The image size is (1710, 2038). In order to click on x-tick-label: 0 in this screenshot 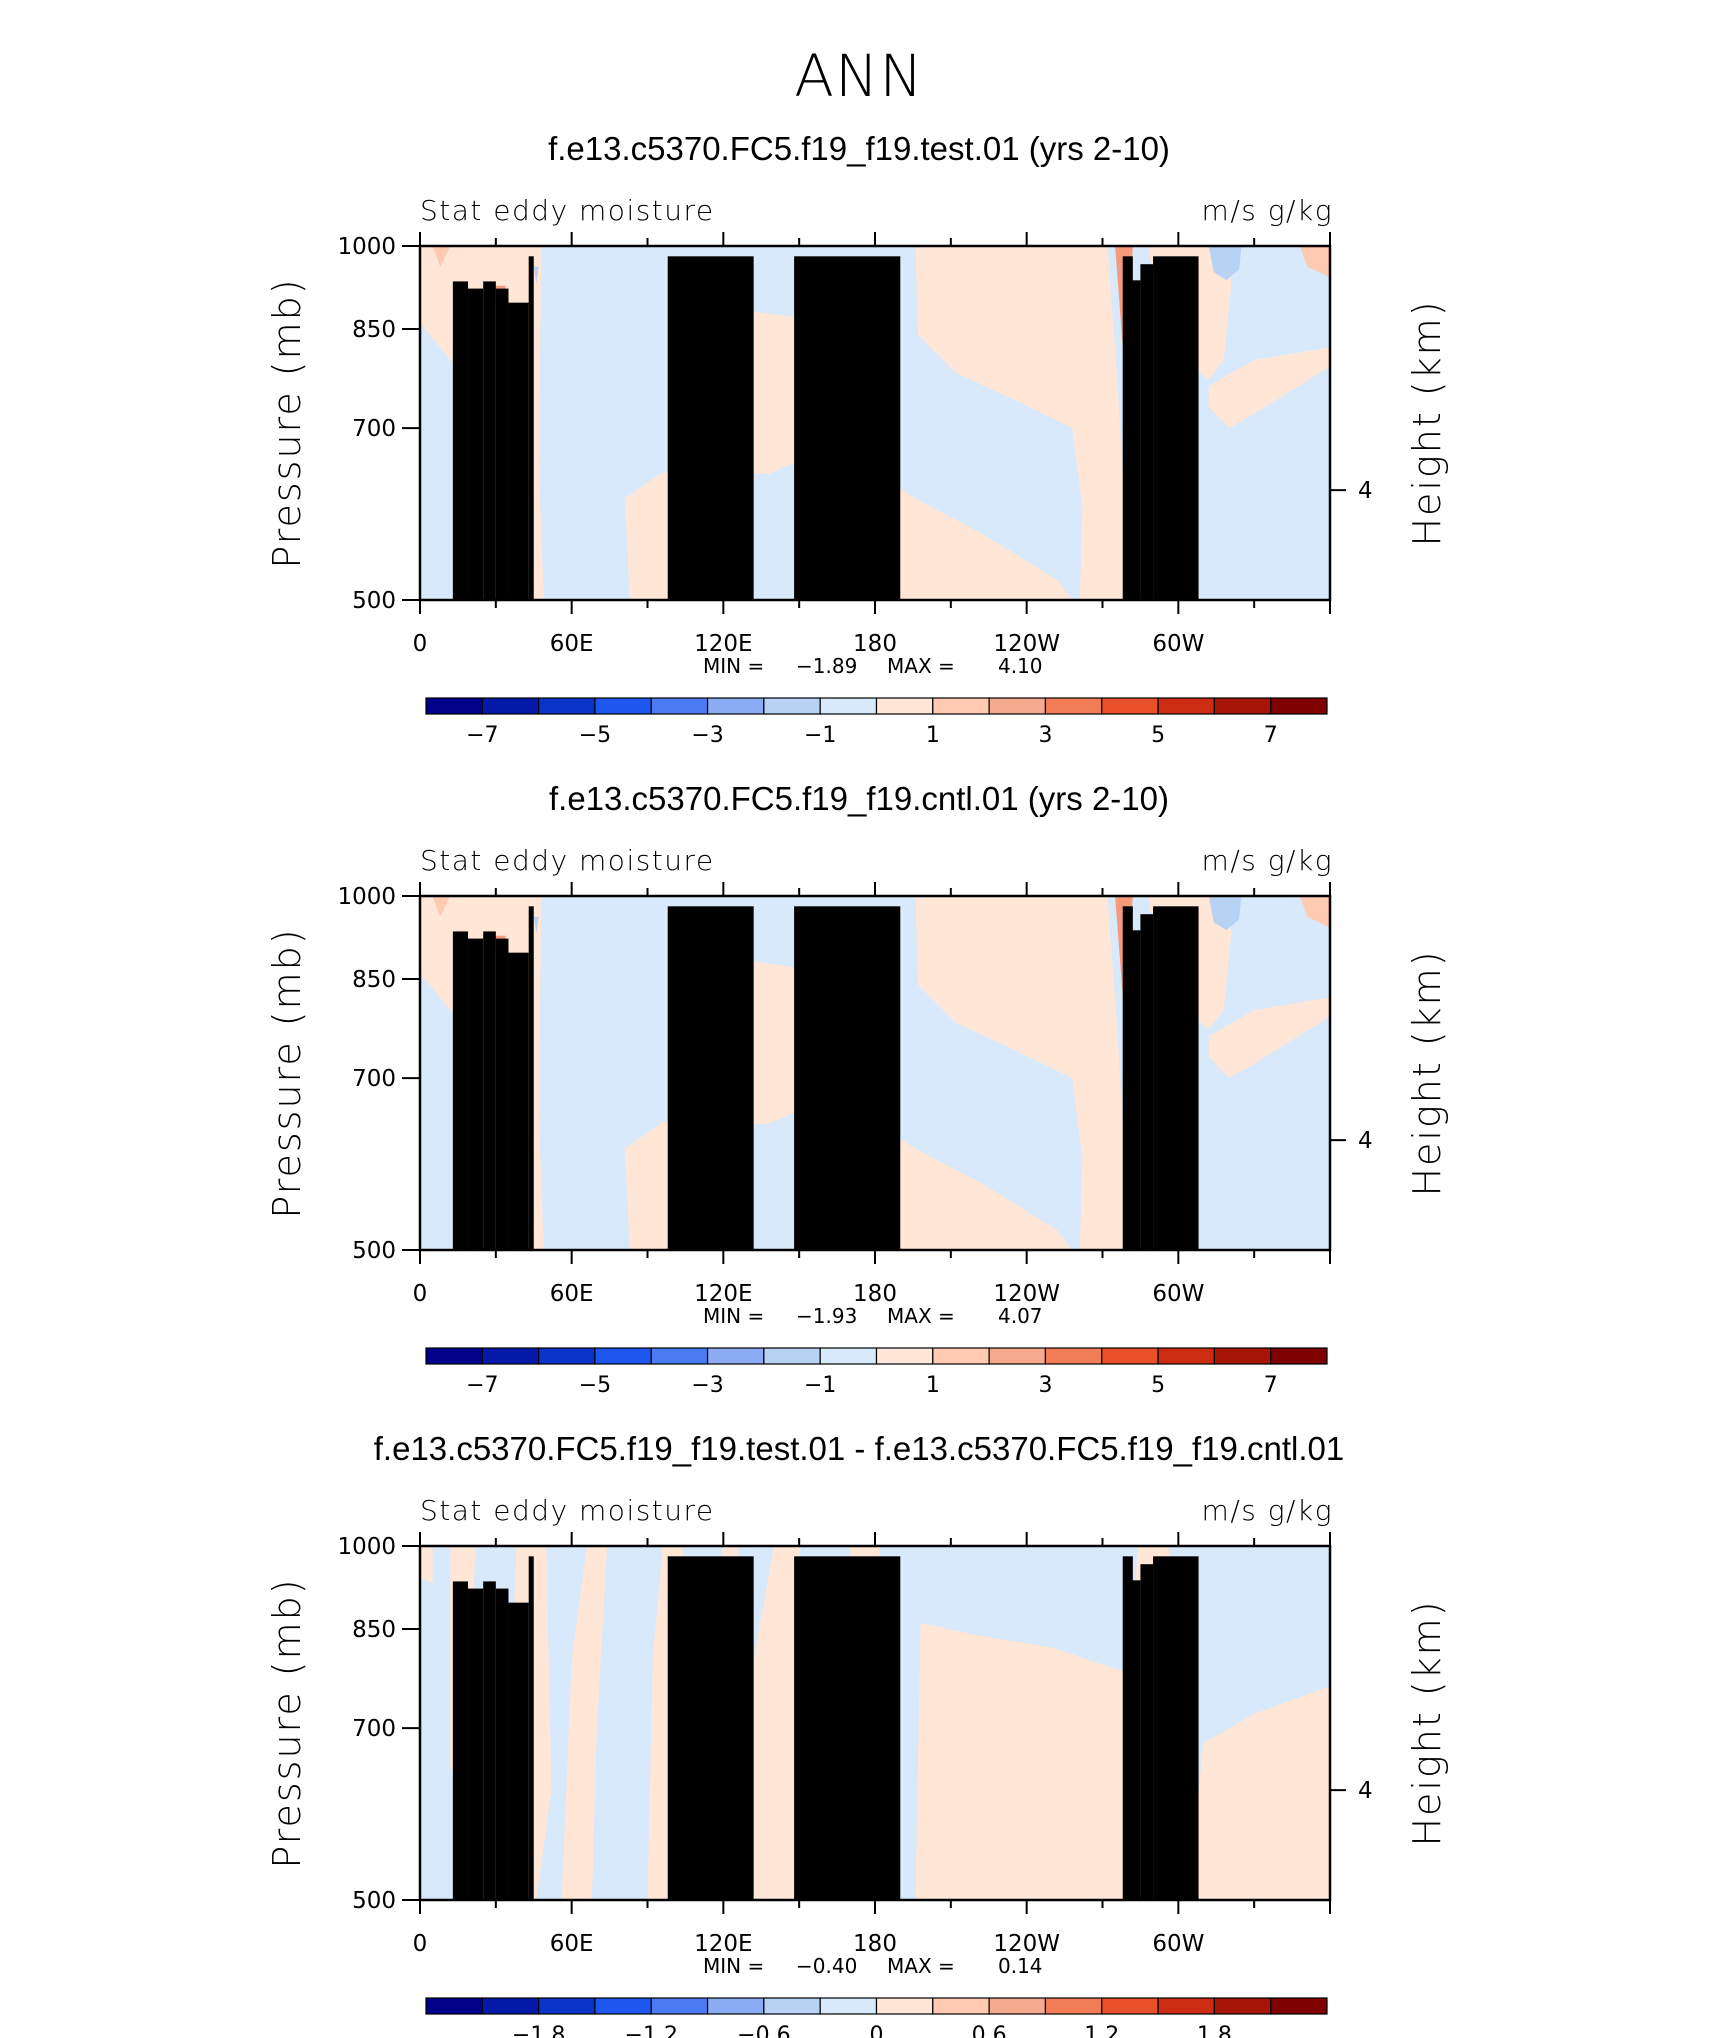, I will do `click(420, 644)`.